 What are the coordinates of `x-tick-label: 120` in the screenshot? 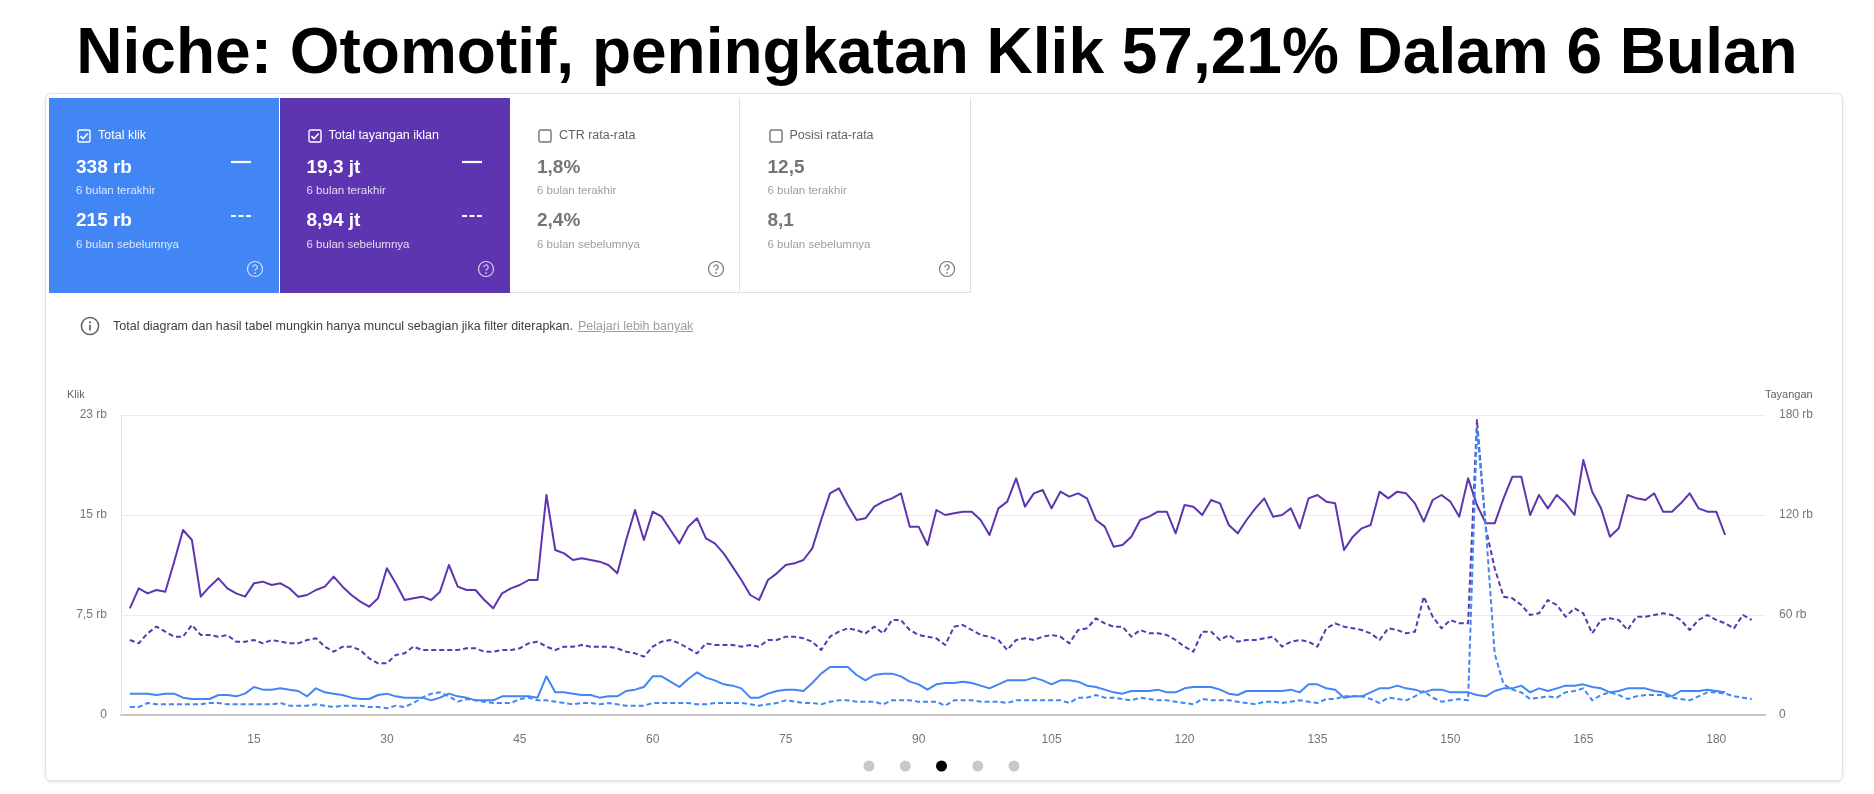 It's located at (1184, 738).